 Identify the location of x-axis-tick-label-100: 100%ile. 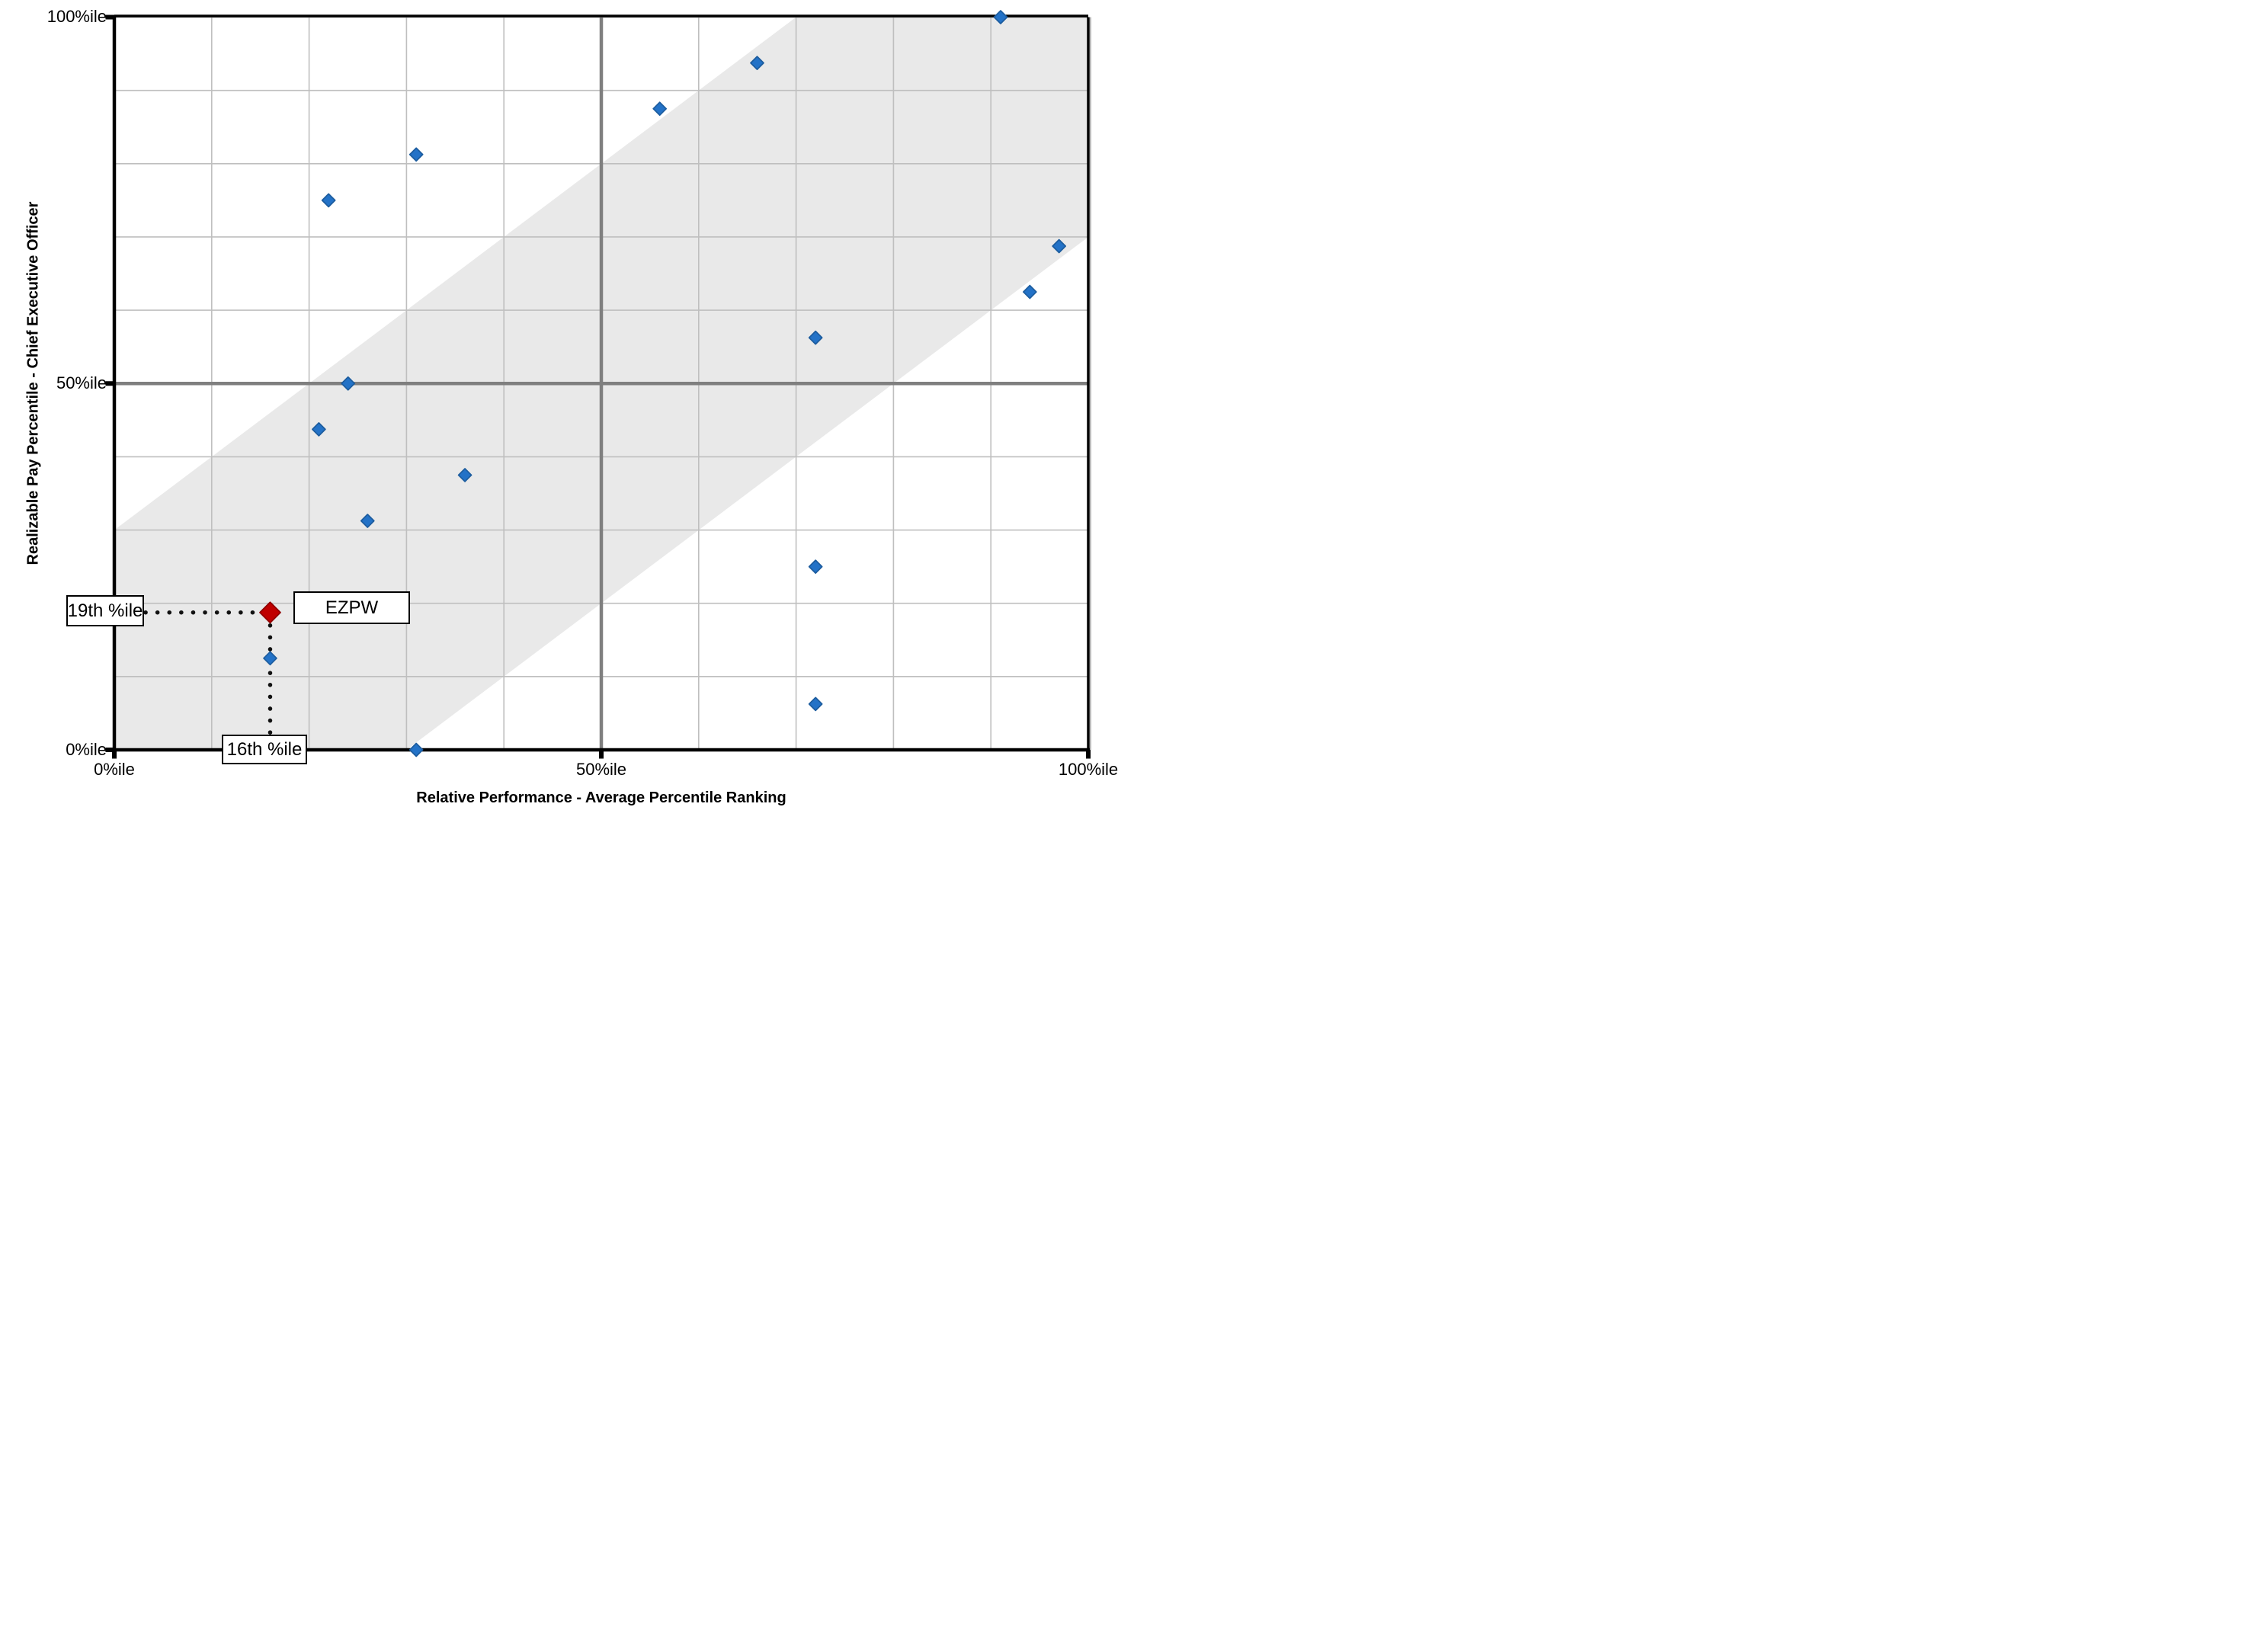
(1088, 769).